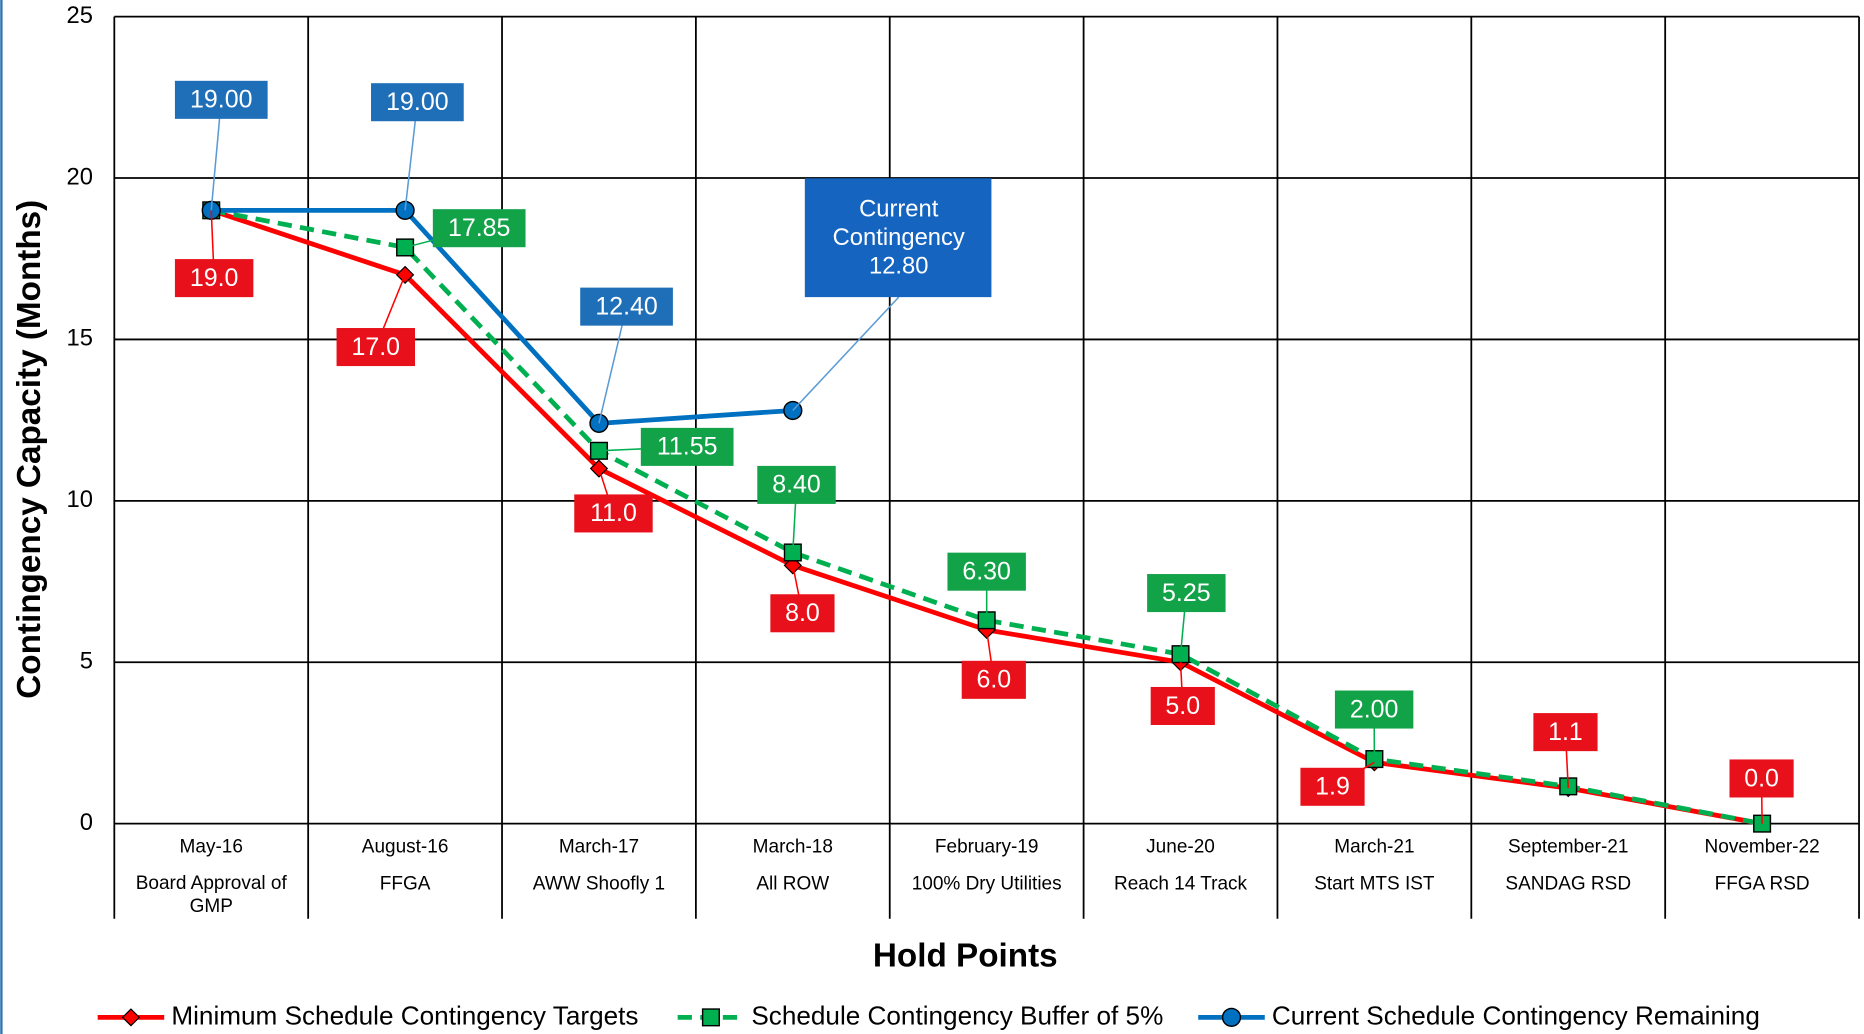  I want to click on hold-point-label: FFGA RSD, so click(1762, 883).